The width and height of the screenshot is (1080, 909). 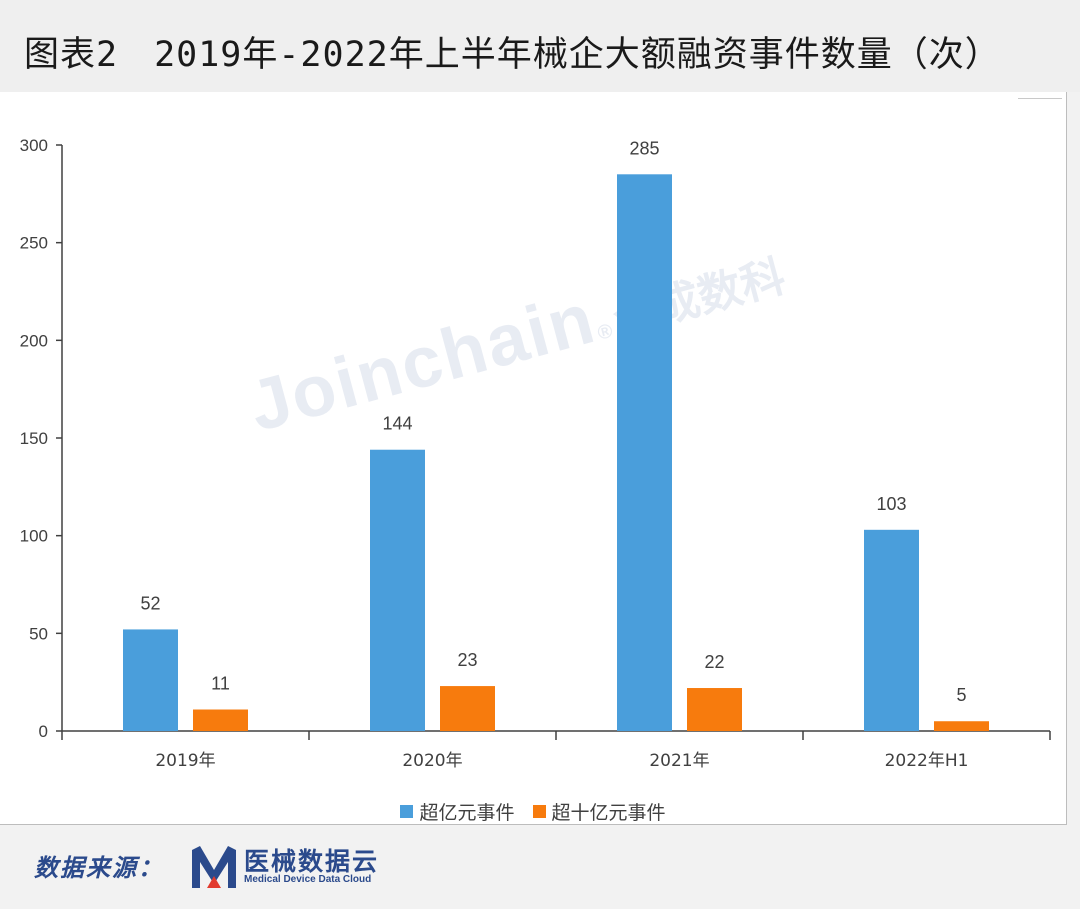 I want to click on legend-label-series2: 超十亿元事件, so click(x=608, y=812).